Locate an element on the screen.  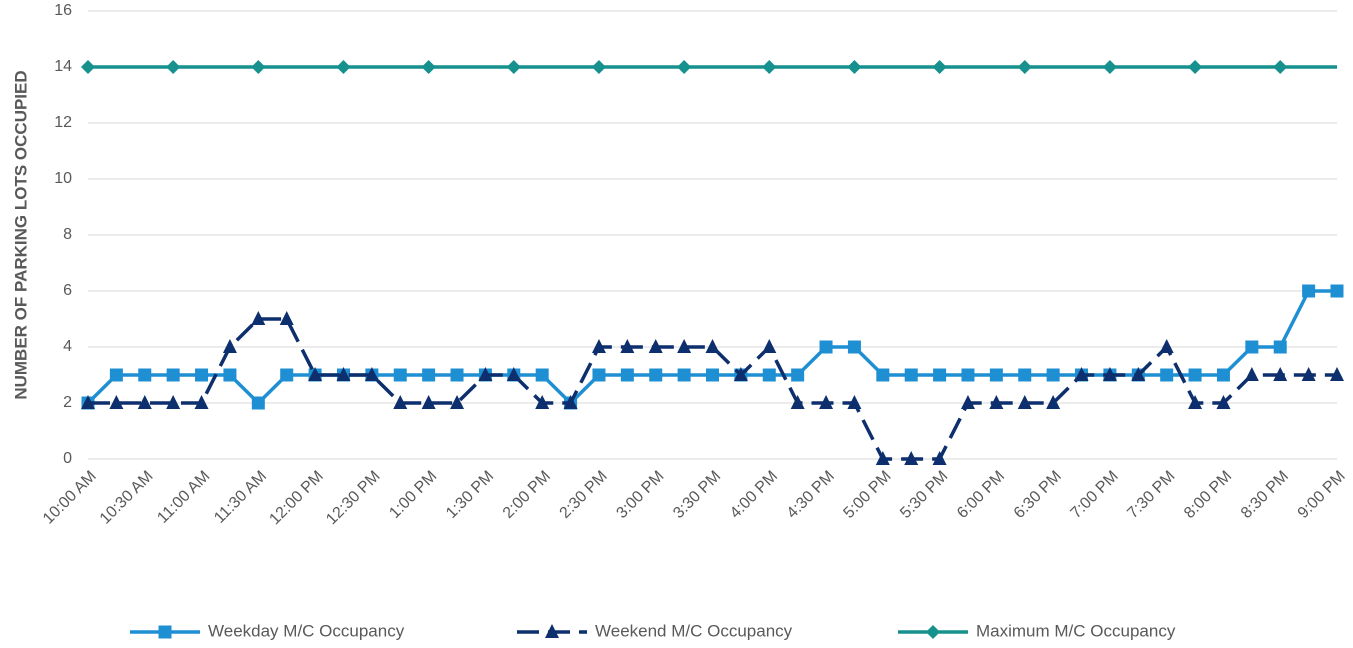
legend-label: Weekend M/C Occupancy is located at coordinates (694, 630).